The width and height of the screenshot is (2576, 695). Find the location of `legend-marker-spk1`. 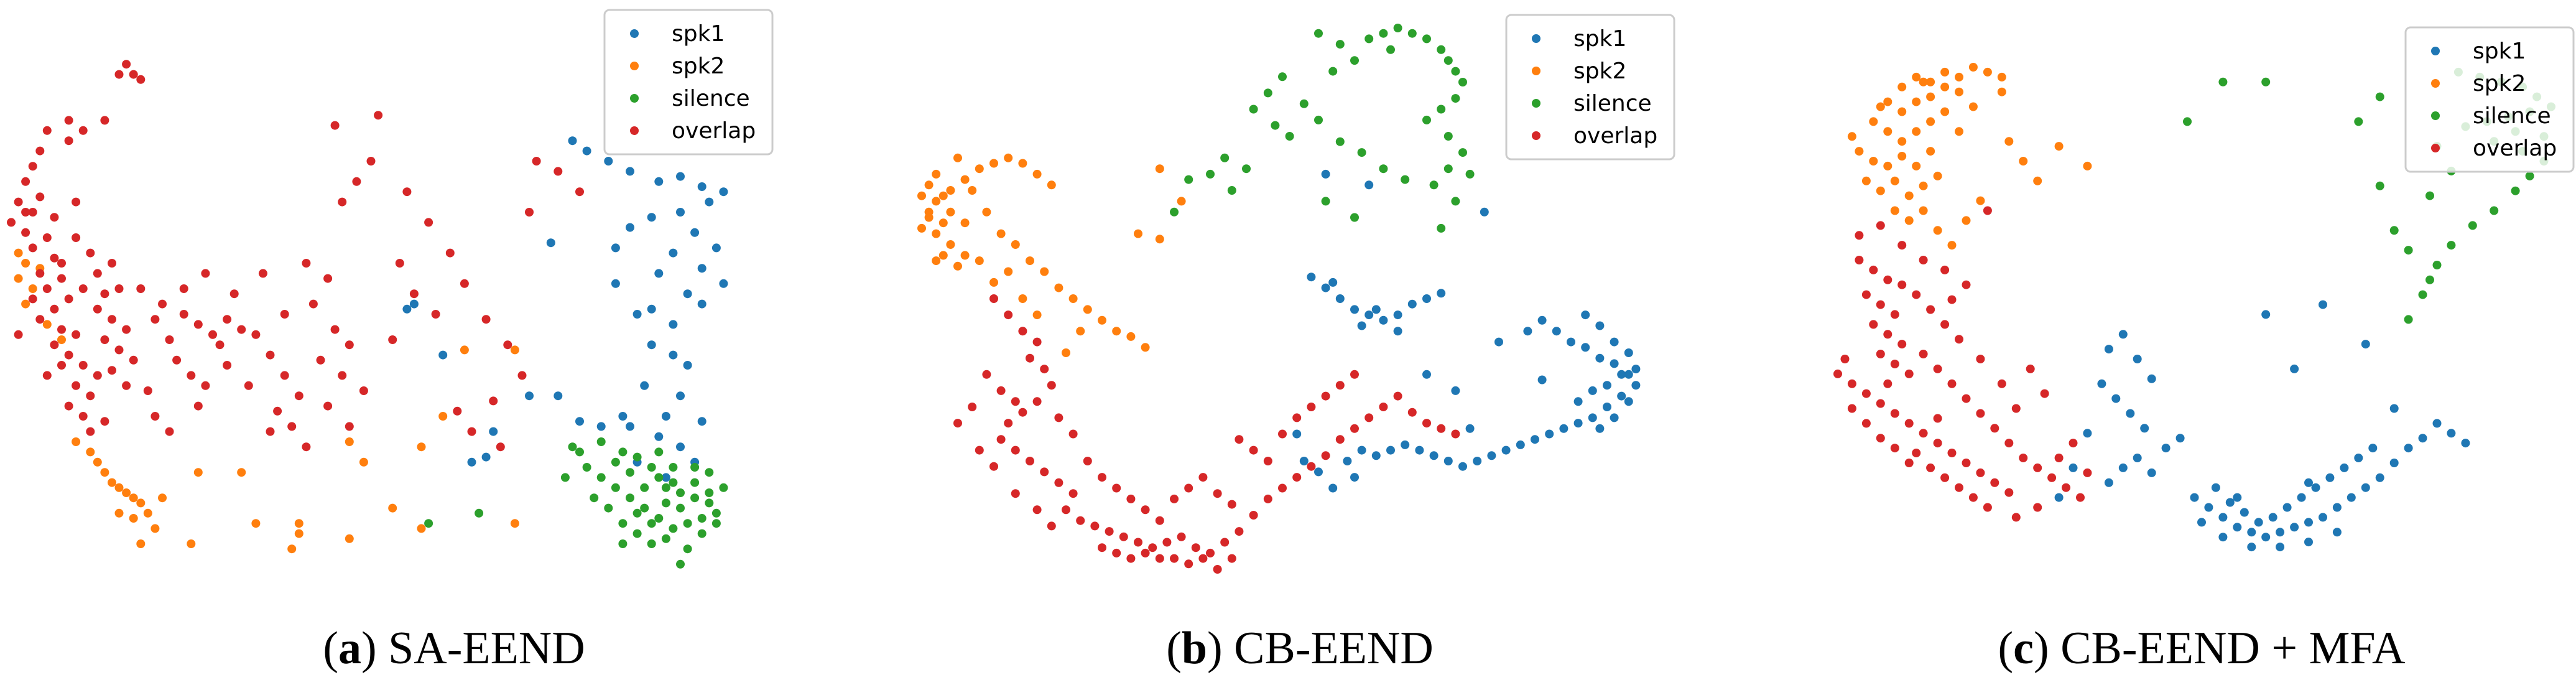

legend-marker-spk1 is located at coordinates (1537, 38).